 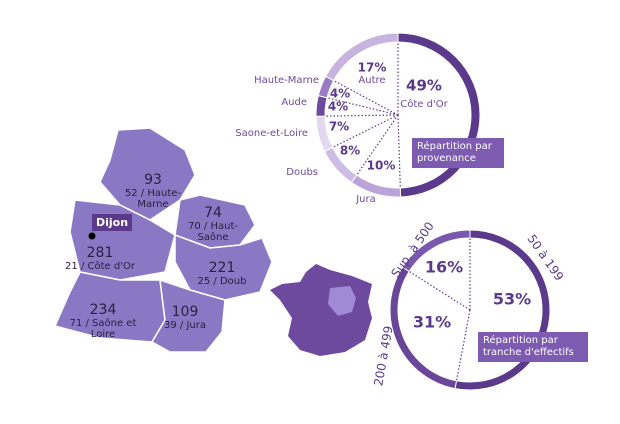 I want to click on city-label: Dijon, so click(x=112, y=222).